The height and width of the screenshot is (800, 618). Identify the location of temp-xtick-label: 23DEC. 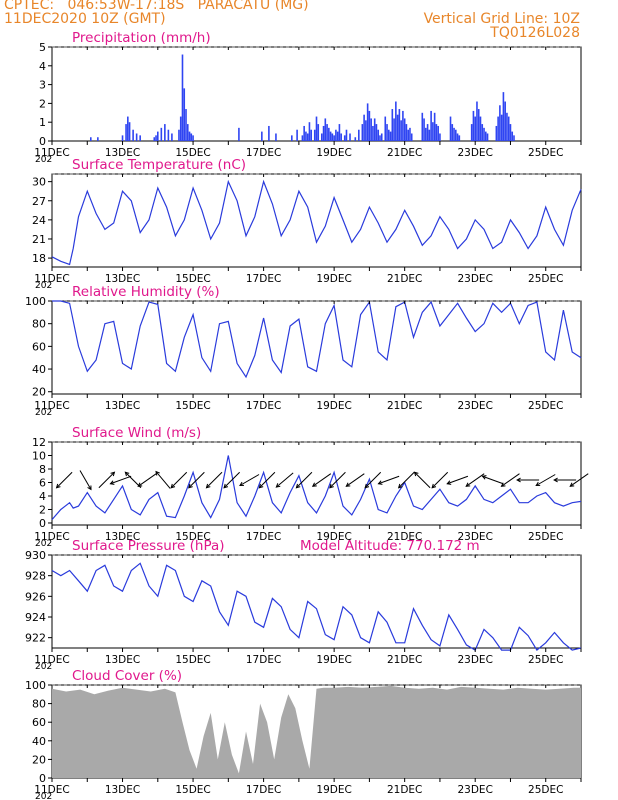
(474, 279).